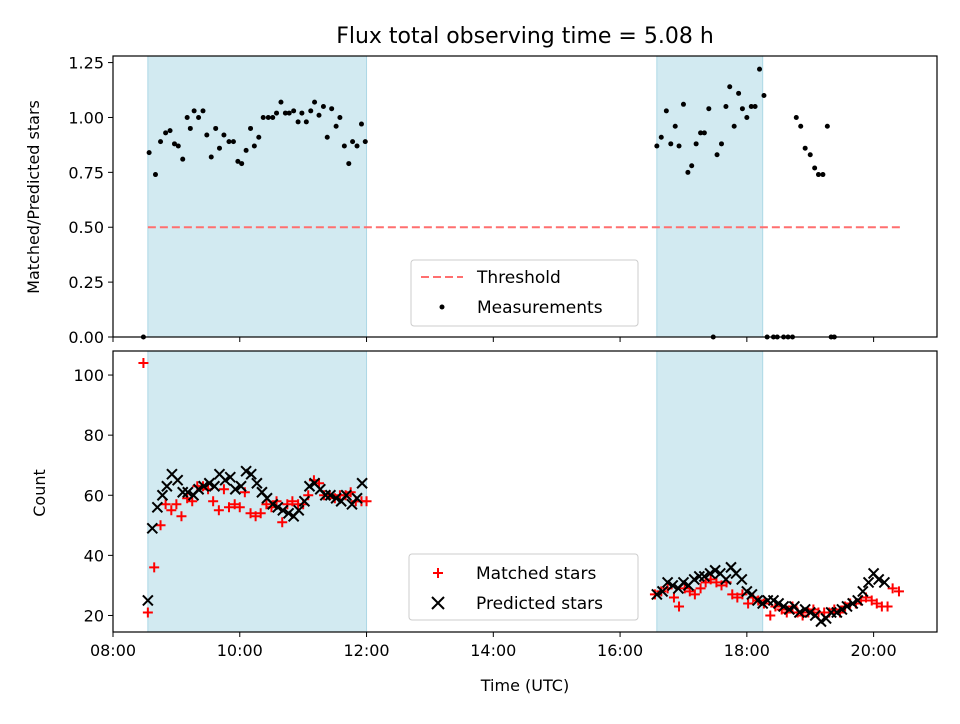 This screenshot has height=724, width=960. I want to click on legend-threshold-label: Threshold, so click(518, 278).